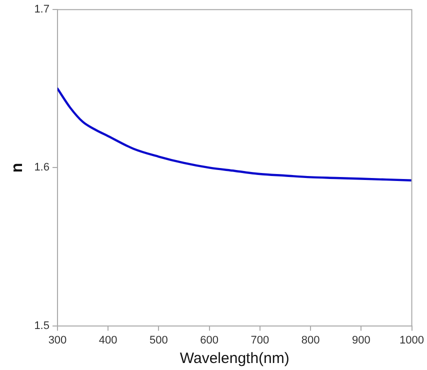  I want to click on x-tick-label: 900, so click(361, 340).